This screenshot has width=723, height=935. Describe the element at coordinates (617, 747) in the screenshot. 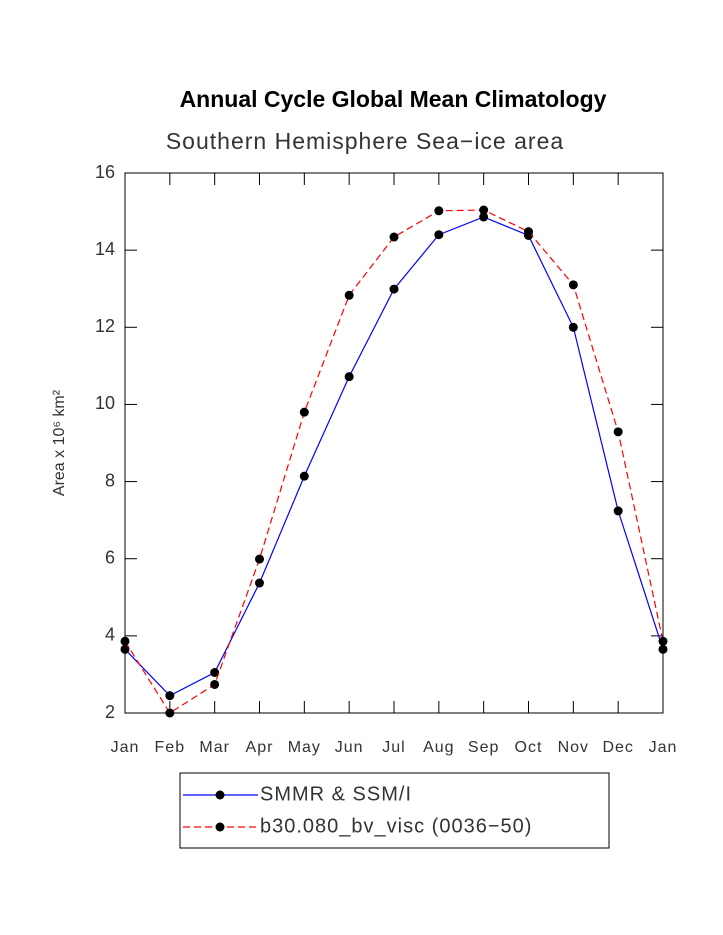

I see `x-tick-label: Dec` at that location.